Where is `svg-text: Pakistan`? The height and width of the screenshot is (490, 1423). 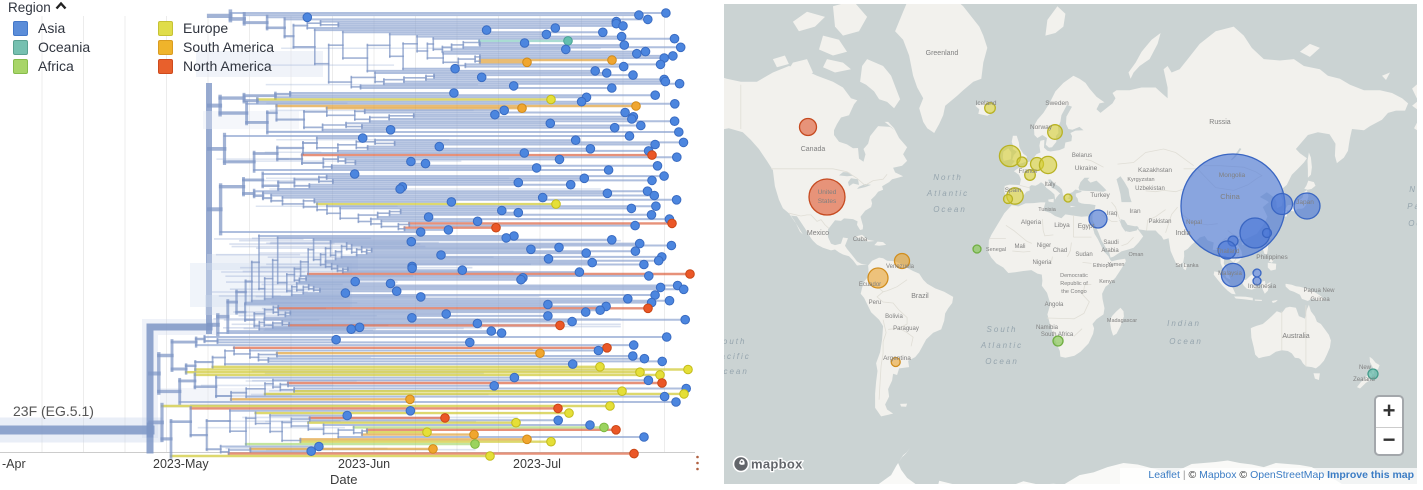
svg-text: Pakistan is located at coordinates (1159, 222).